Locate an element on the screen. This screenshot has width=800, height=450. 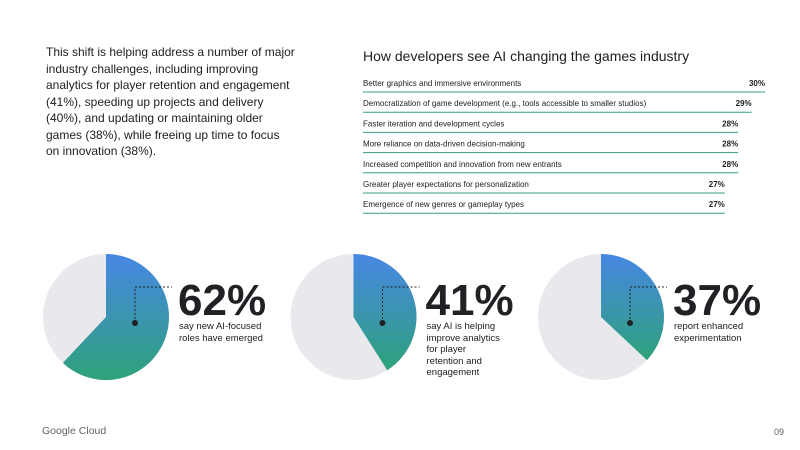
pie-value: 41% is located at coordinates (470, 300).